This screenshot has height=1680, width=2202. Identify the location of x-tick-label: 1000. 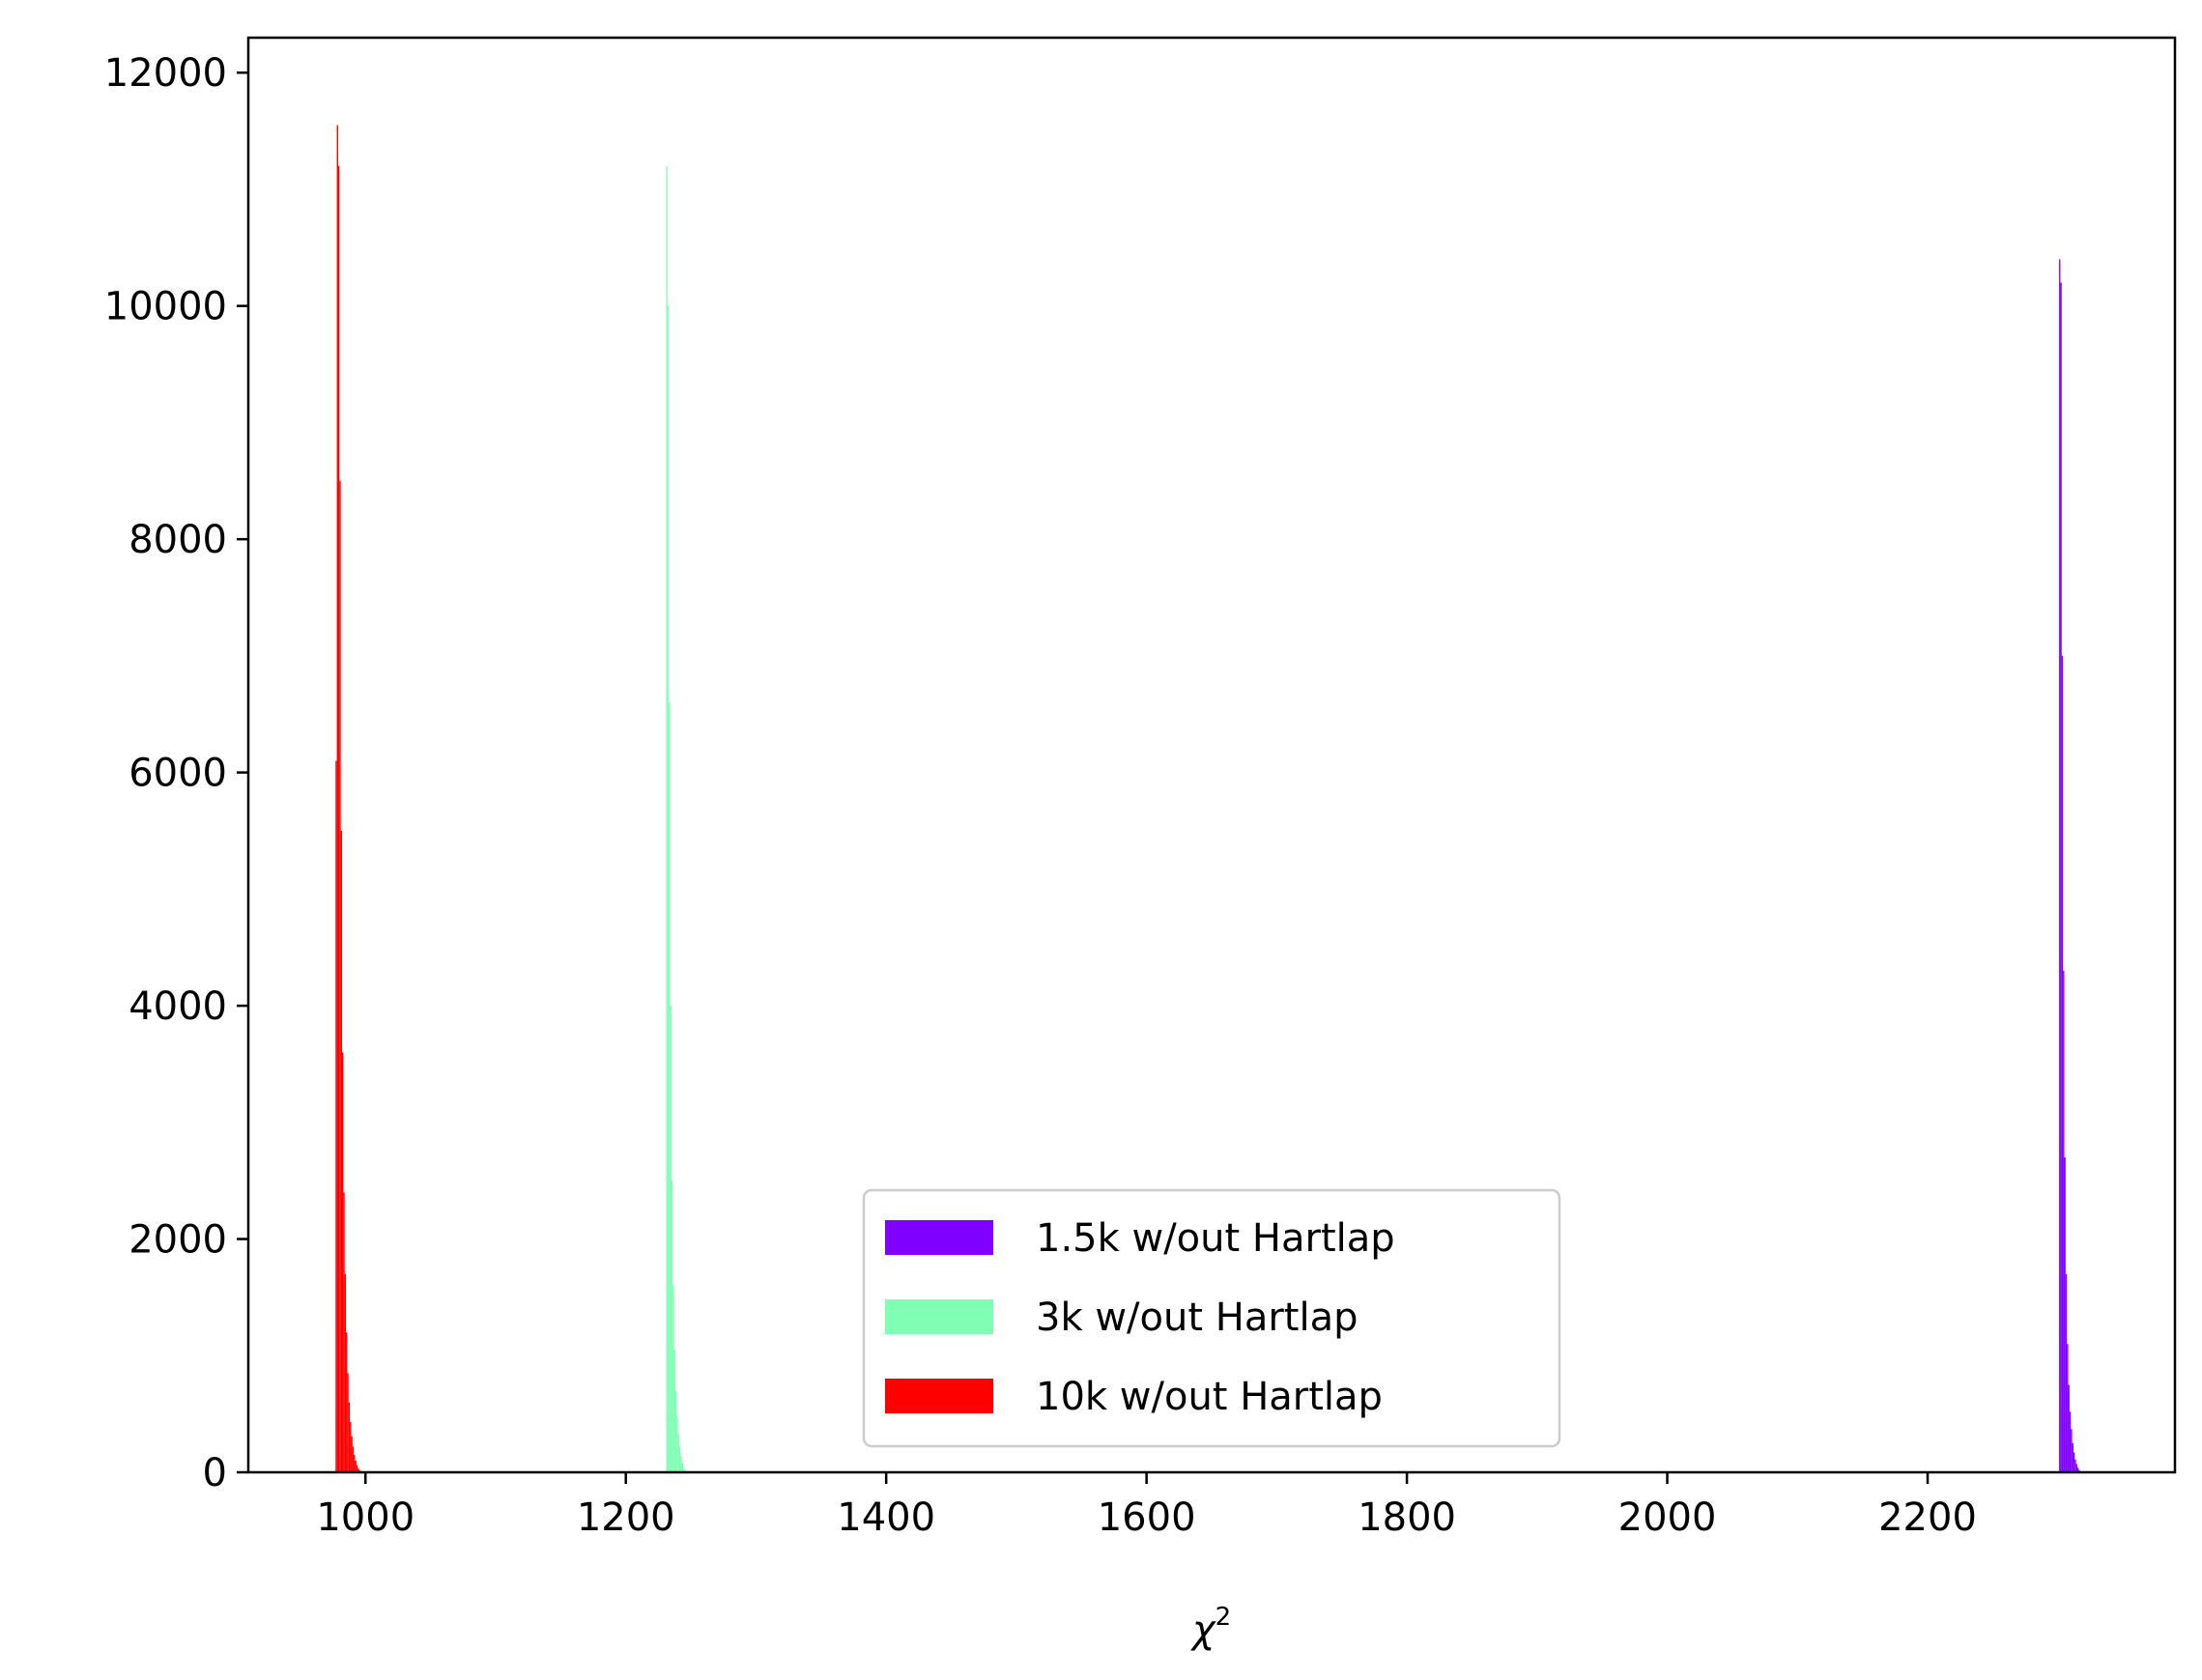
(365, 1517).